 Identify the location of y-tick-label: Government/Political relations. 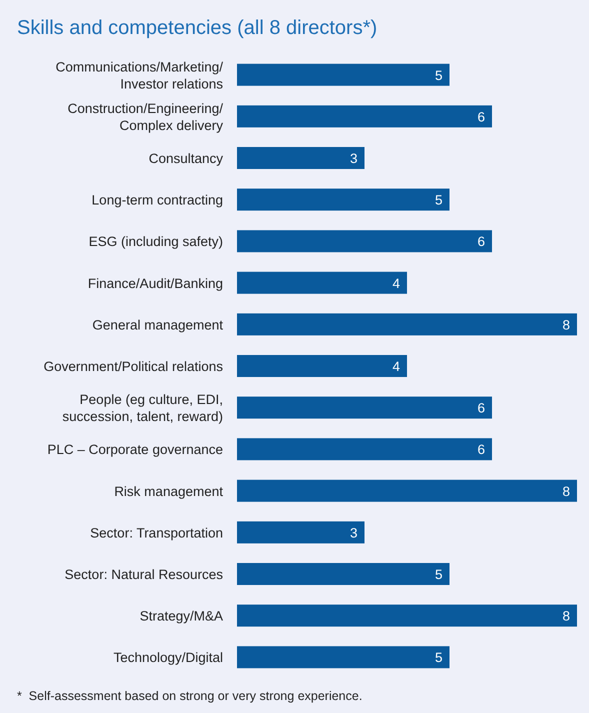
(134, 366).